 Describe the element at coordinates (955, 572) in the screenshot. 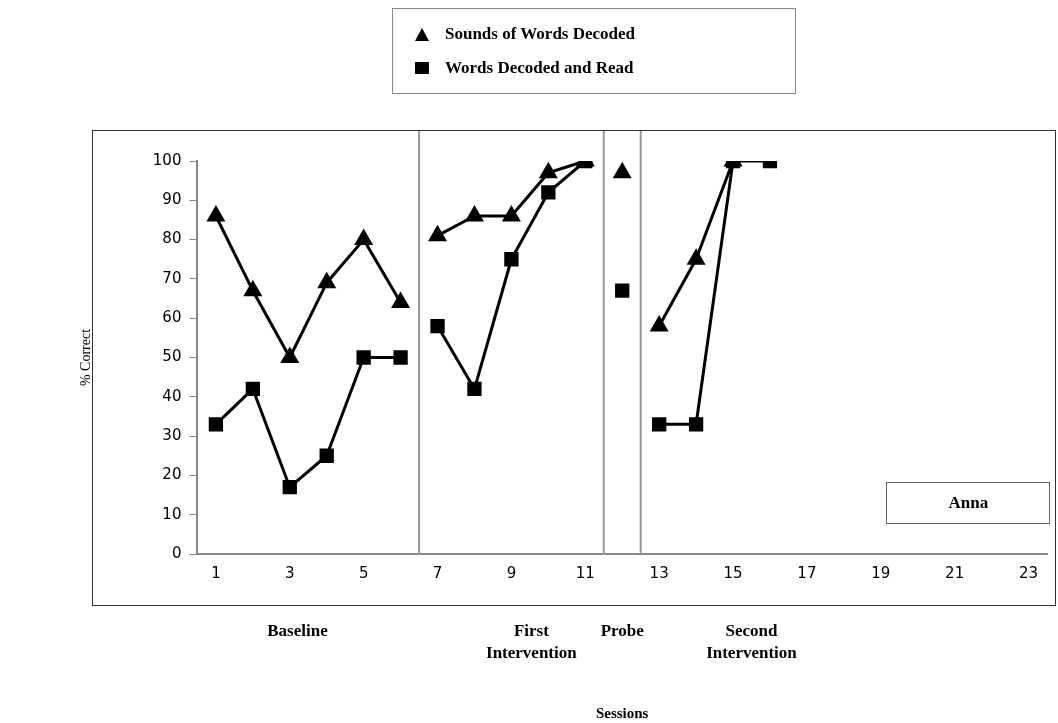

I see `x-tick-label: 21` at that location.